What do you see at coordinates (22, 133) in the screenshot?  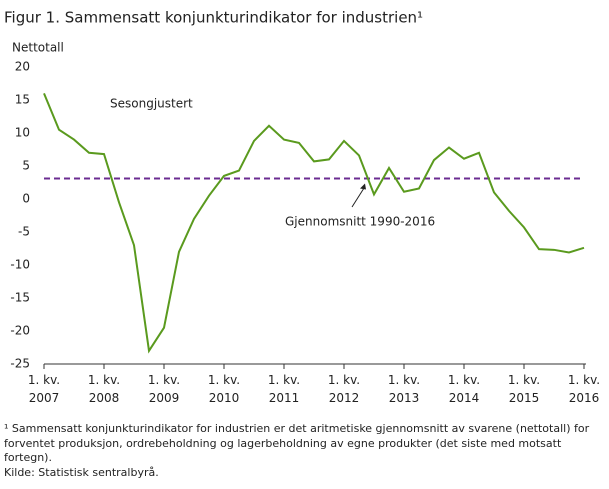 I see `y-tick-label: 10` at bounding box center [22, 133].